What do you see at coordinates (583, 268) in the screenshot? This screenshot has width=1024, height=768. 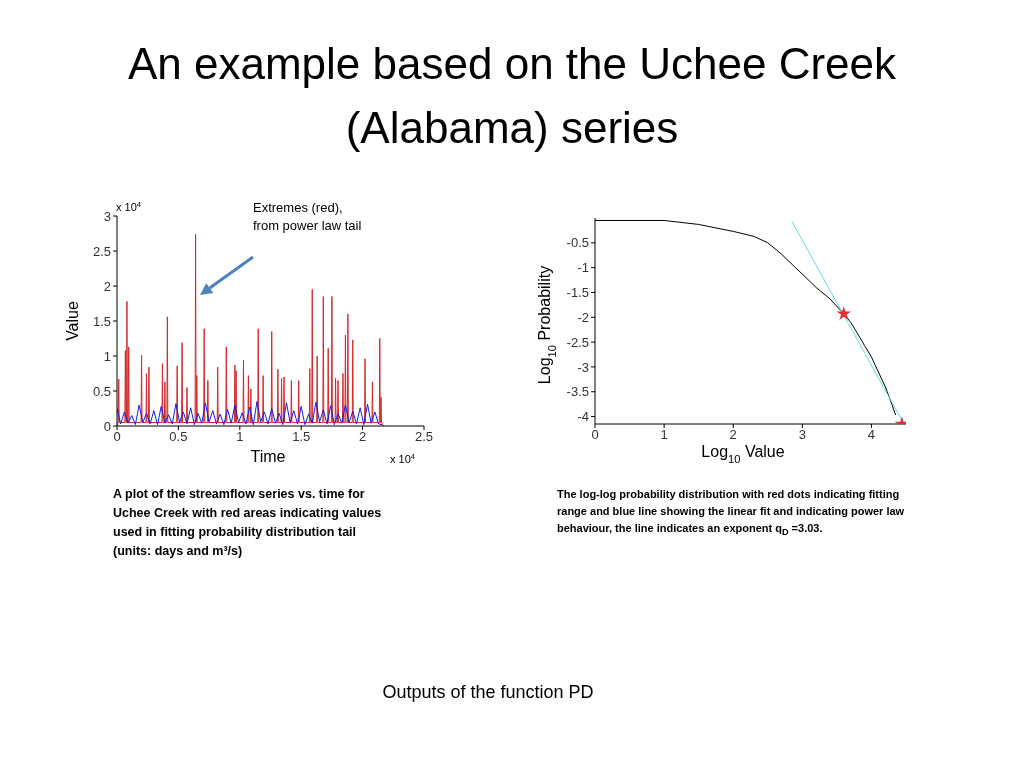 I see `y-tick-label: -1` at bounding box center [583, 268].